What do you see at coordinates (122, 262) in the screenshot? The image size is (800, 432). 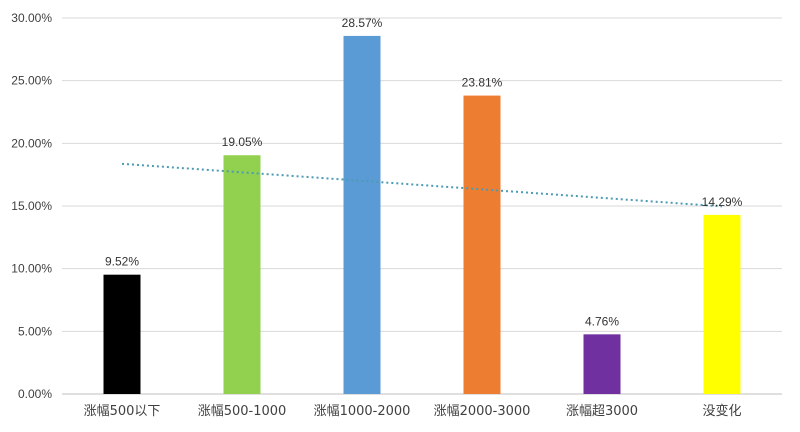 I see `data-label: 9.52%` at bounding box center [122, 262].